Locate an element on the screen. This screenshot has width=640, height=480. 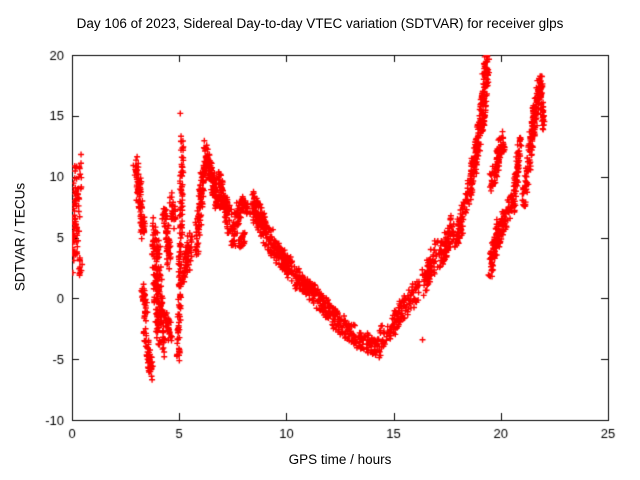
x-axis-label: GPS time / hours is located at coordinates (340, 459).